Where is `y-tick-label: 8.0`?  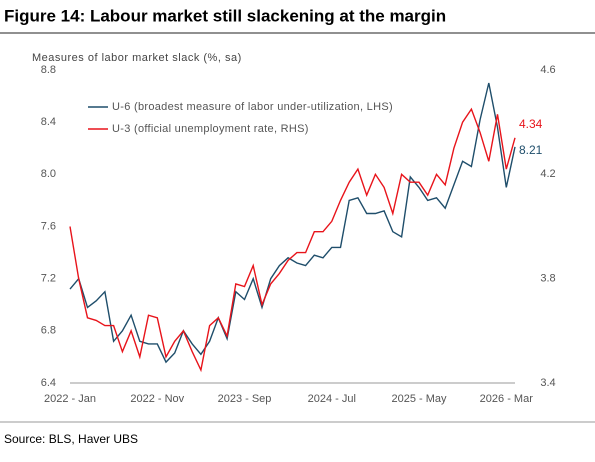 y-tick-label: 8.0 is located at coordinates (48, 174).